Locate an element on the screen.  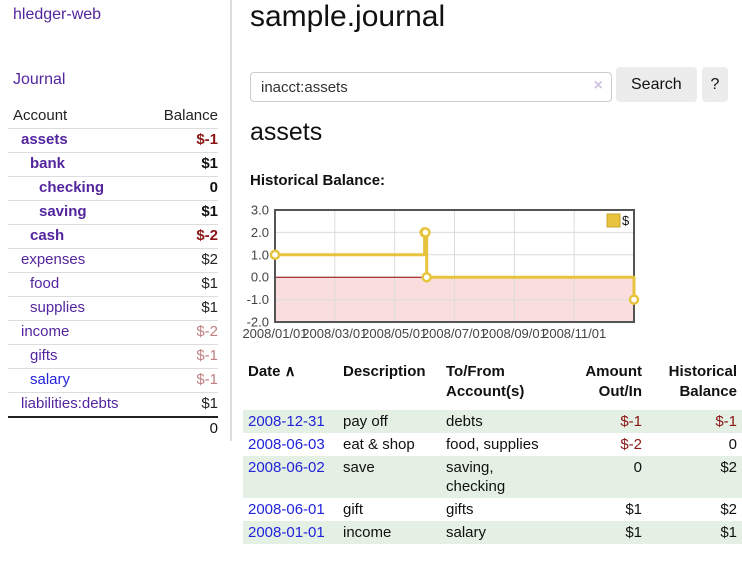
sidebar-account-link: liabilities:debts is located at coordinates (70, 403).